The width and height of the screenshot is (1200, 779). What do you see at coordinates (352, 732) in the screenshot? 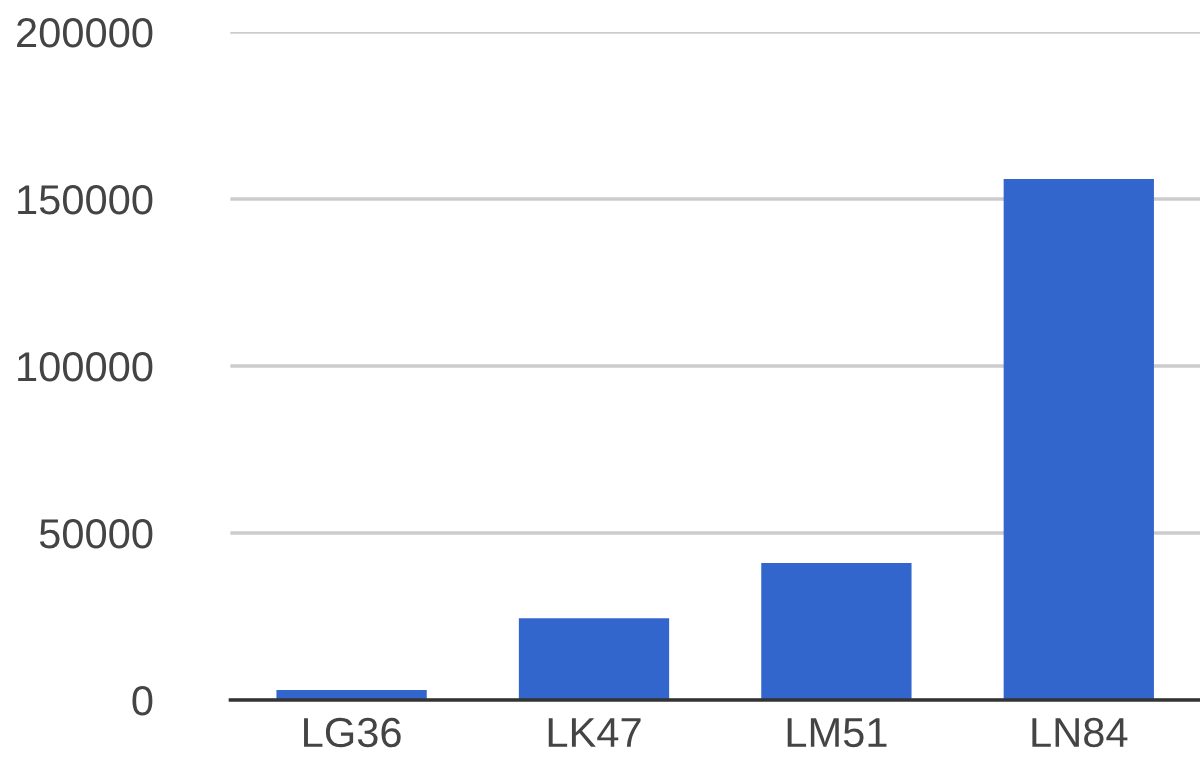
I see `x-tick-label: LG36` at bounding box center [352, 732].